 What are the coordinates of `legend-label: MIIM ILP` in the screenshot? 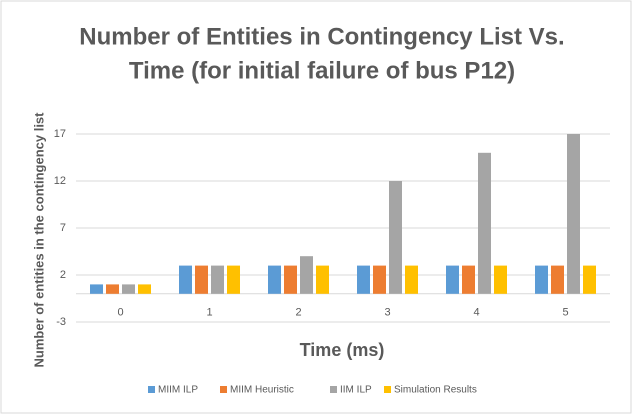 It's located at (178, 390).